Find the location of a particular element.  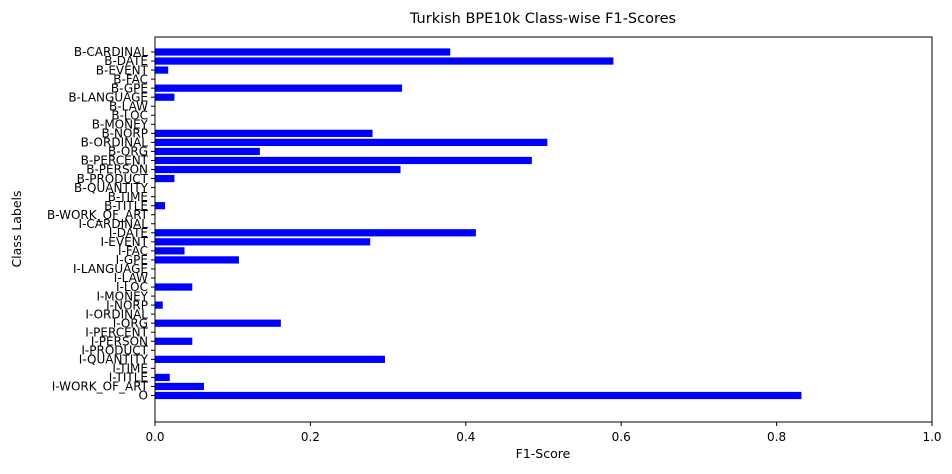

x-axis-label: F1-Score is located at coordinates (543, 453).